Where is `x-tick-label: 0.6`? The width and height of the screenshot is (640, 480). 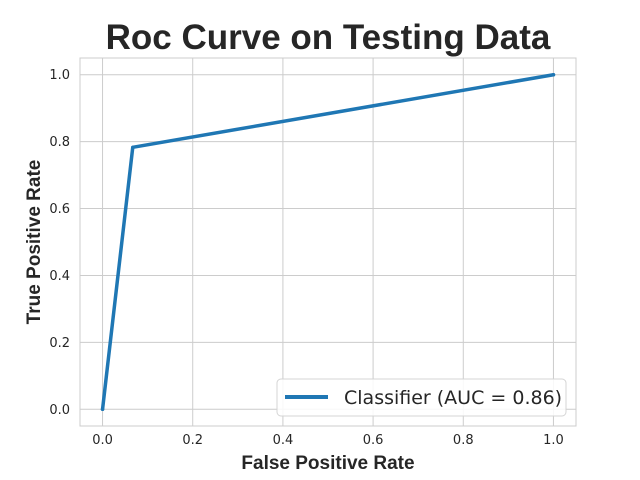
x-tick-label: 0.6 is located at coordinates (373, 440).